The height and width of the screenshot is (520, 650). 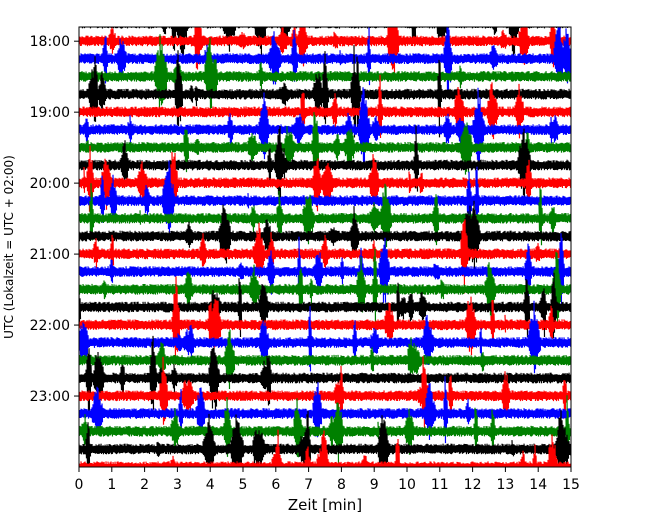 What do you see at coordinates (210, 485) in the screenshot?
I see `x-tick-label: 4` at bounding box center [210, 485].